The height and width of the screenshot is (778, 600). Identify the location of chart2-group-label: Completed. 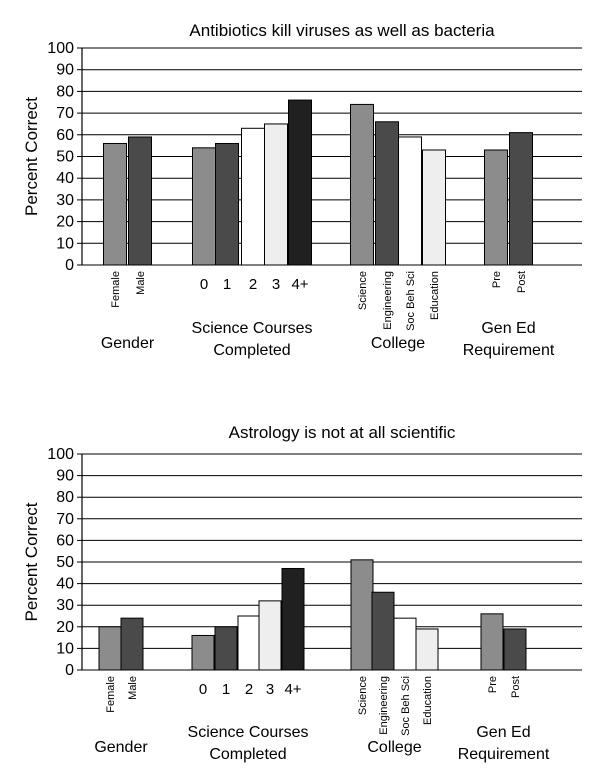
(247, 754).